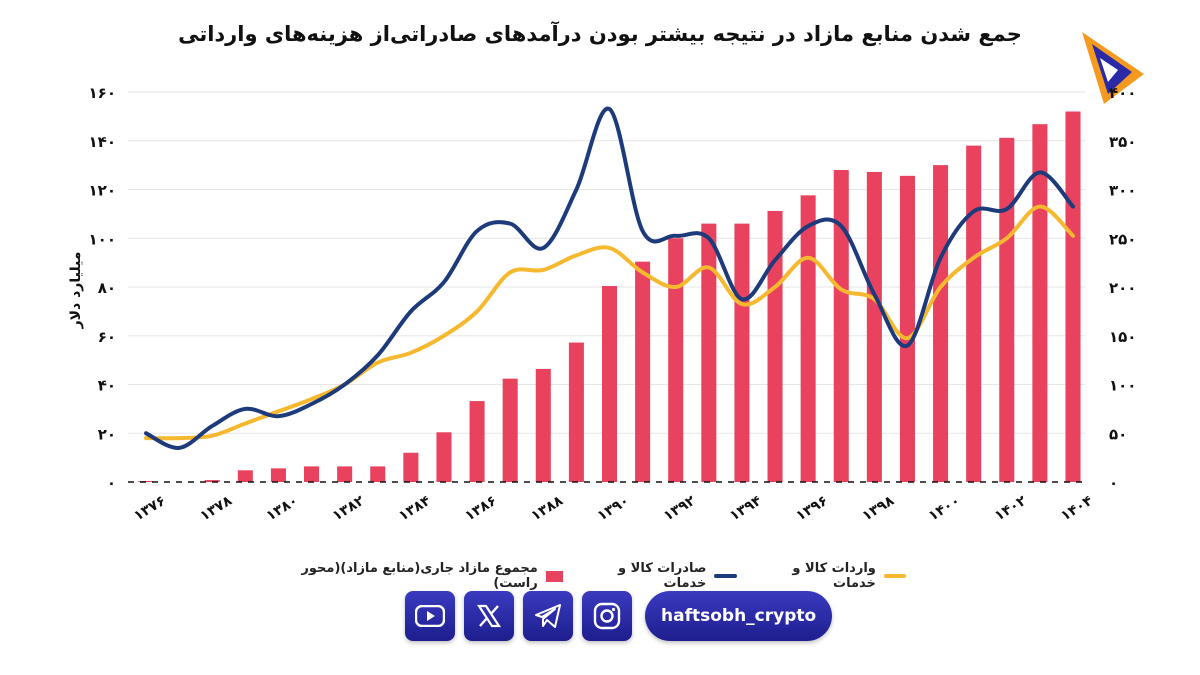 The height and width of the screenshot is (675, 1200). I want to click on legend-label-exports: صادرات کالا و خدمات, so click(662, 576).